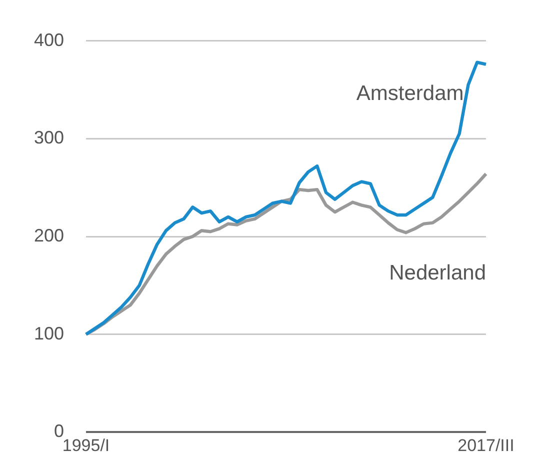 This screenshot has width=536, height=473. What do you see at coordinates (486, 446) in the screenshot?
I see `x-tick-label: 2017/III` at bounding box center [486, 446].